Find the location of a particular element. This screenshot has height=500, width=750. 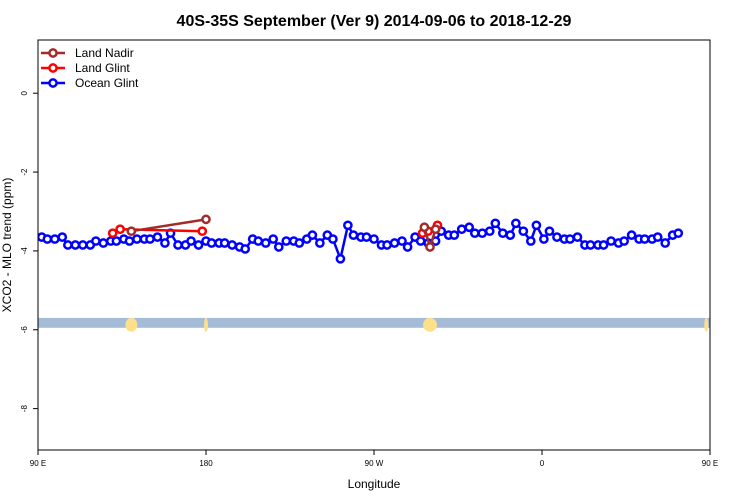

x-tick-label: 0 is located at coordinates (542, 463).